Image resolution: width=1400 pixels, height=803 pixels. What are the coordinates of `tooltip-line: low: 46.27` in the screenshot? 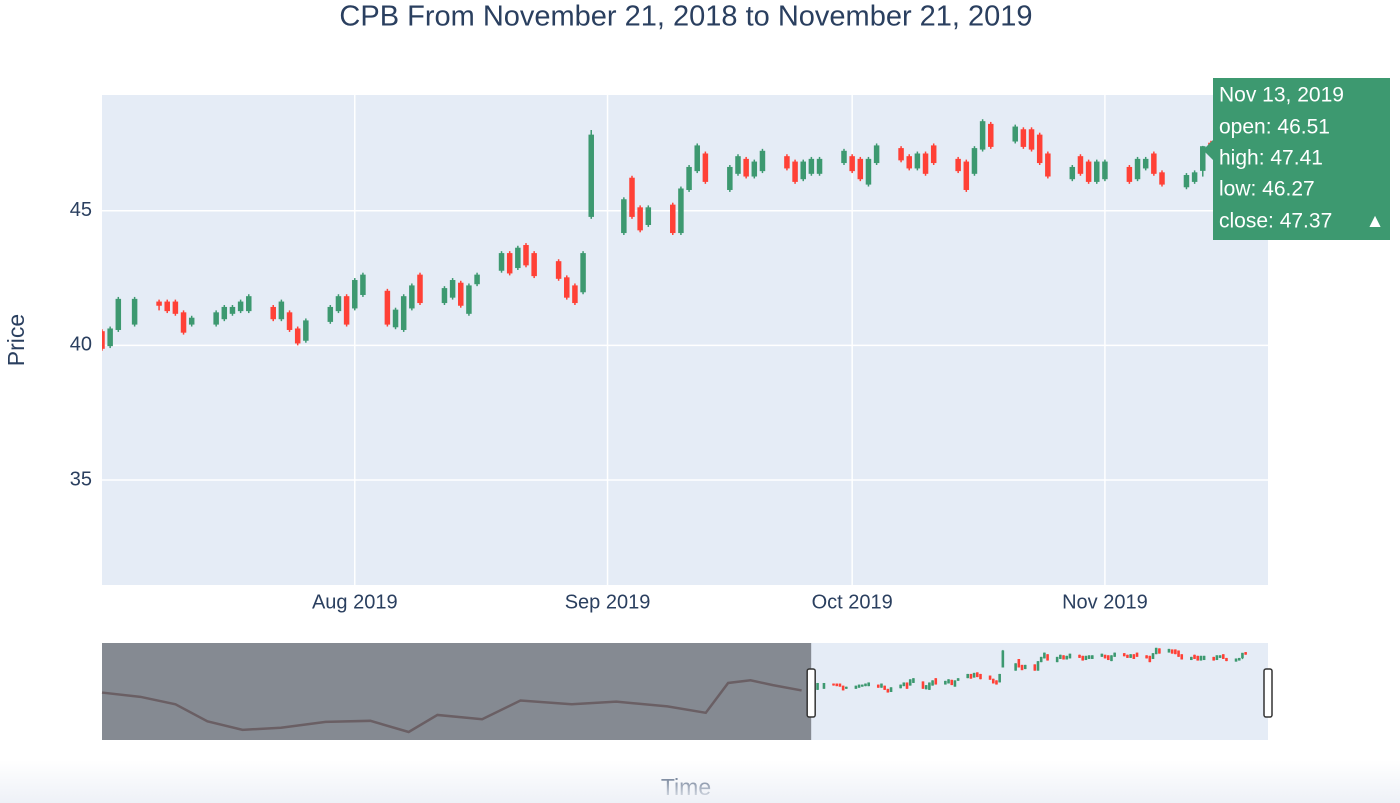 It's located at (1267, 189).